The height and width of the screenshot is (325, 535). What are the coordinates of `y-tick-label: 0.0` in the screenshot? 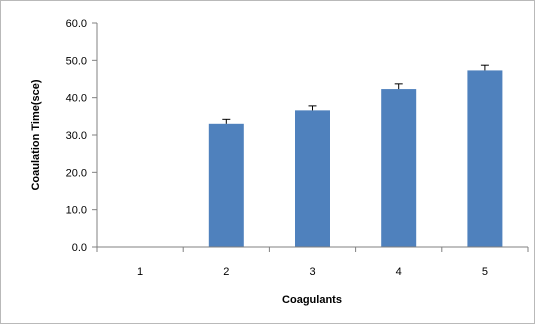 It's located at (79, 248).